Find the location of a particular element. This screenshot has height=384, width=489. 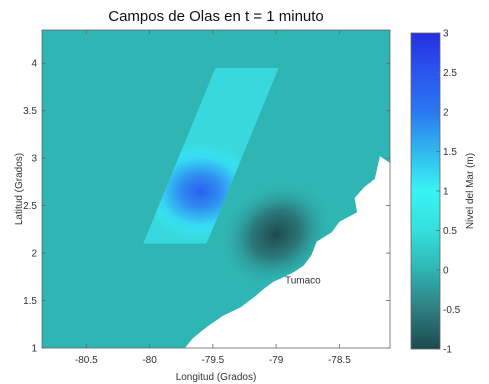

y-tick-label: 3 is located at coordinates (34, 159).